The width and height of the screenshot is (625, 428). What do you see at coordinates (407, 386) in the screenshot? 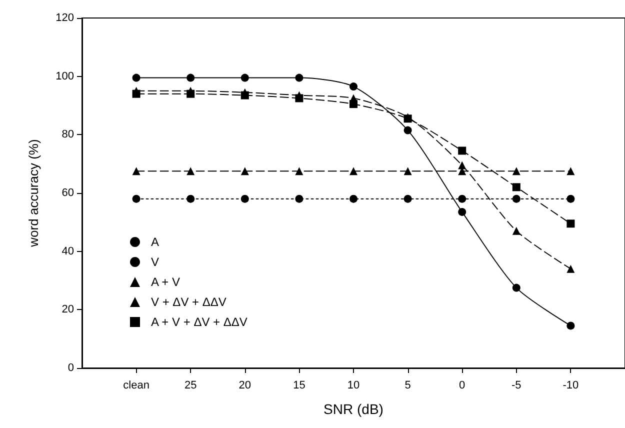
I see `x-tick-label: 5` at bounding box center [407, 386].